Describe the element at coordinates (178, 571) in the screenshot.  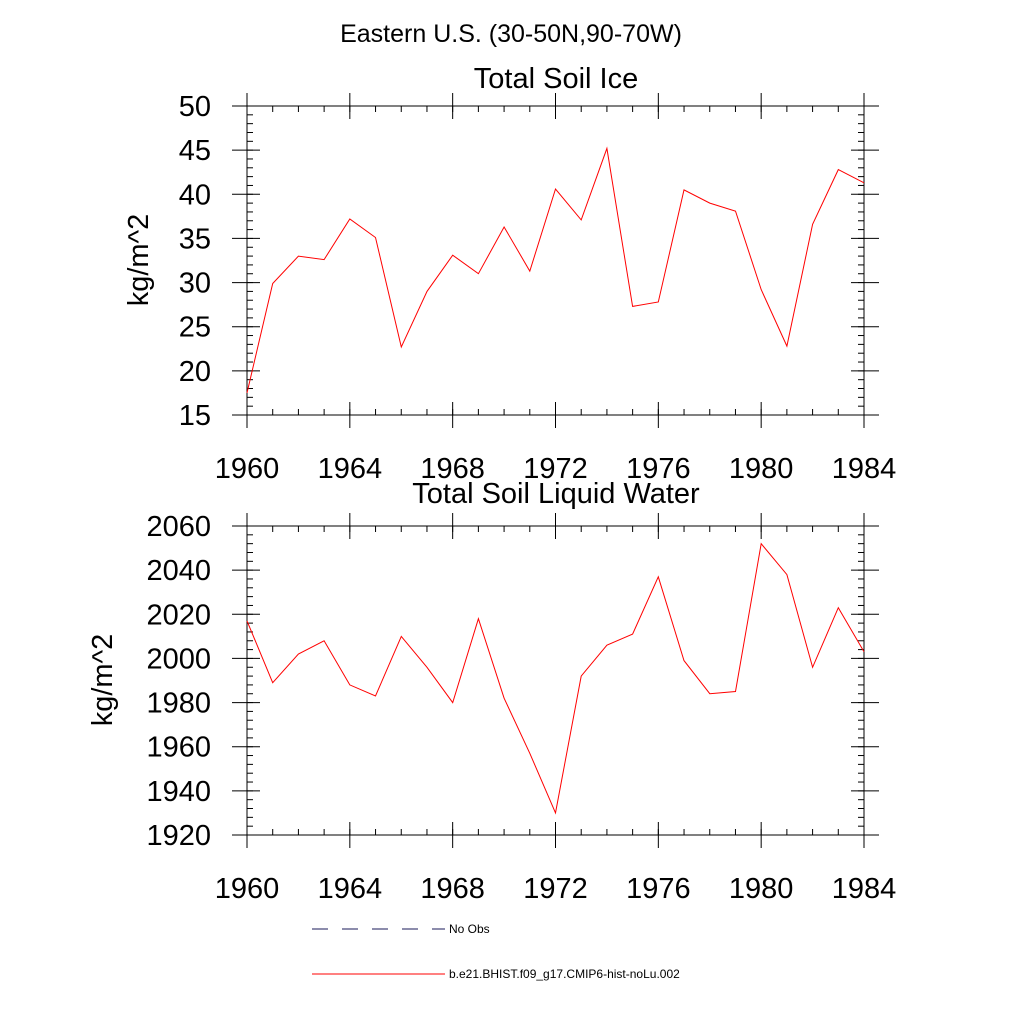
I see `y-tick-label: 2040` at that location.